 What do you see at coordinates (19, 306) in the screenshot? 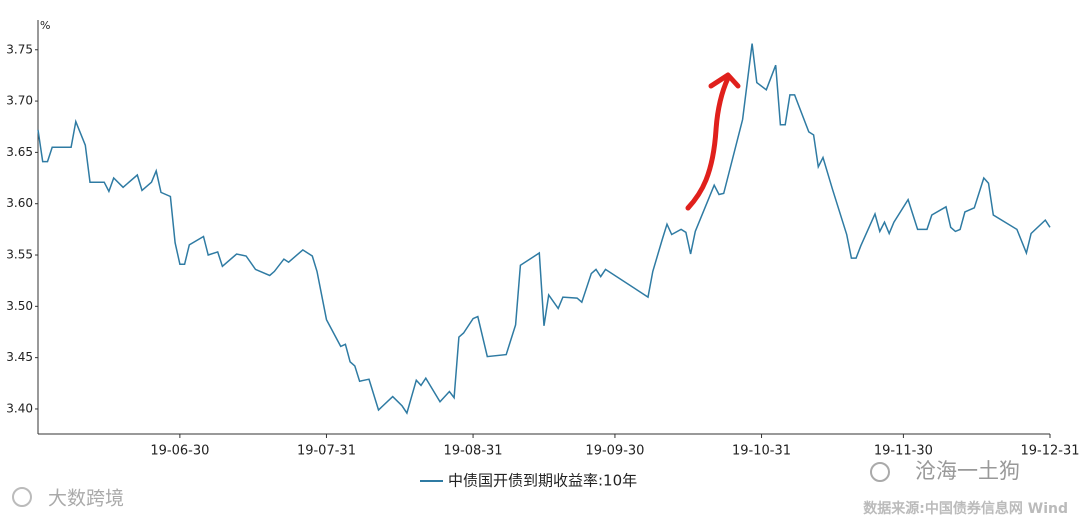
I see `y-tick-label: 3.50` at bounding box center [19, 306].